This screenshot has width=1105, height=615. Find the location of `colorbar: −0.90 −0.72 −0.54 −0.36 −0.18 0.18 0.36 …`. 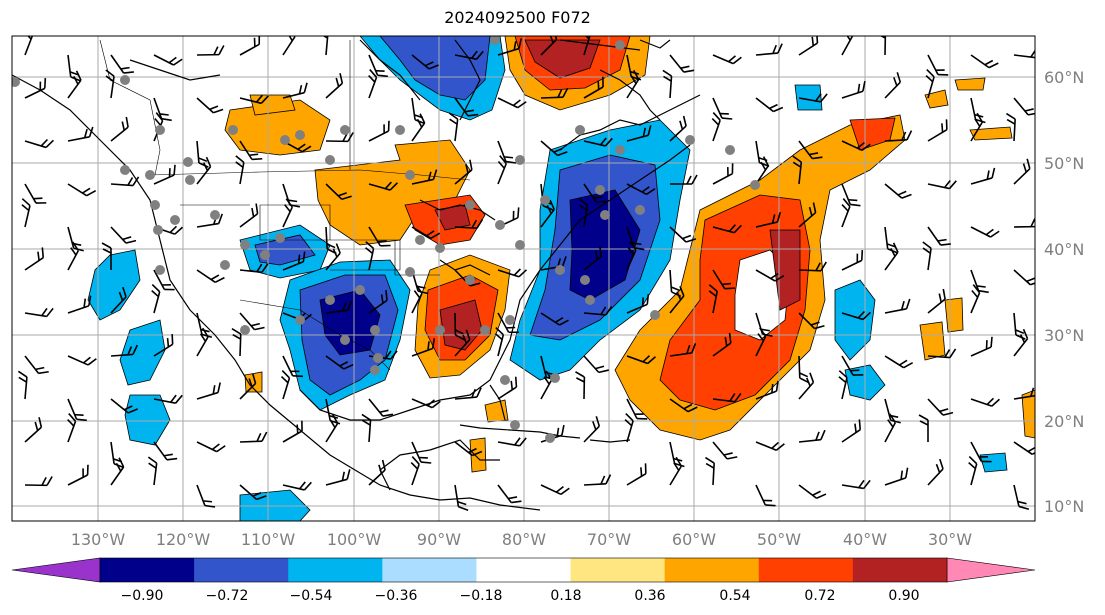

colorbar: −0.90 −0.72 −0.54 −0.36 −0.18 0.18 0.36 … is located at coordinates (523, 580).